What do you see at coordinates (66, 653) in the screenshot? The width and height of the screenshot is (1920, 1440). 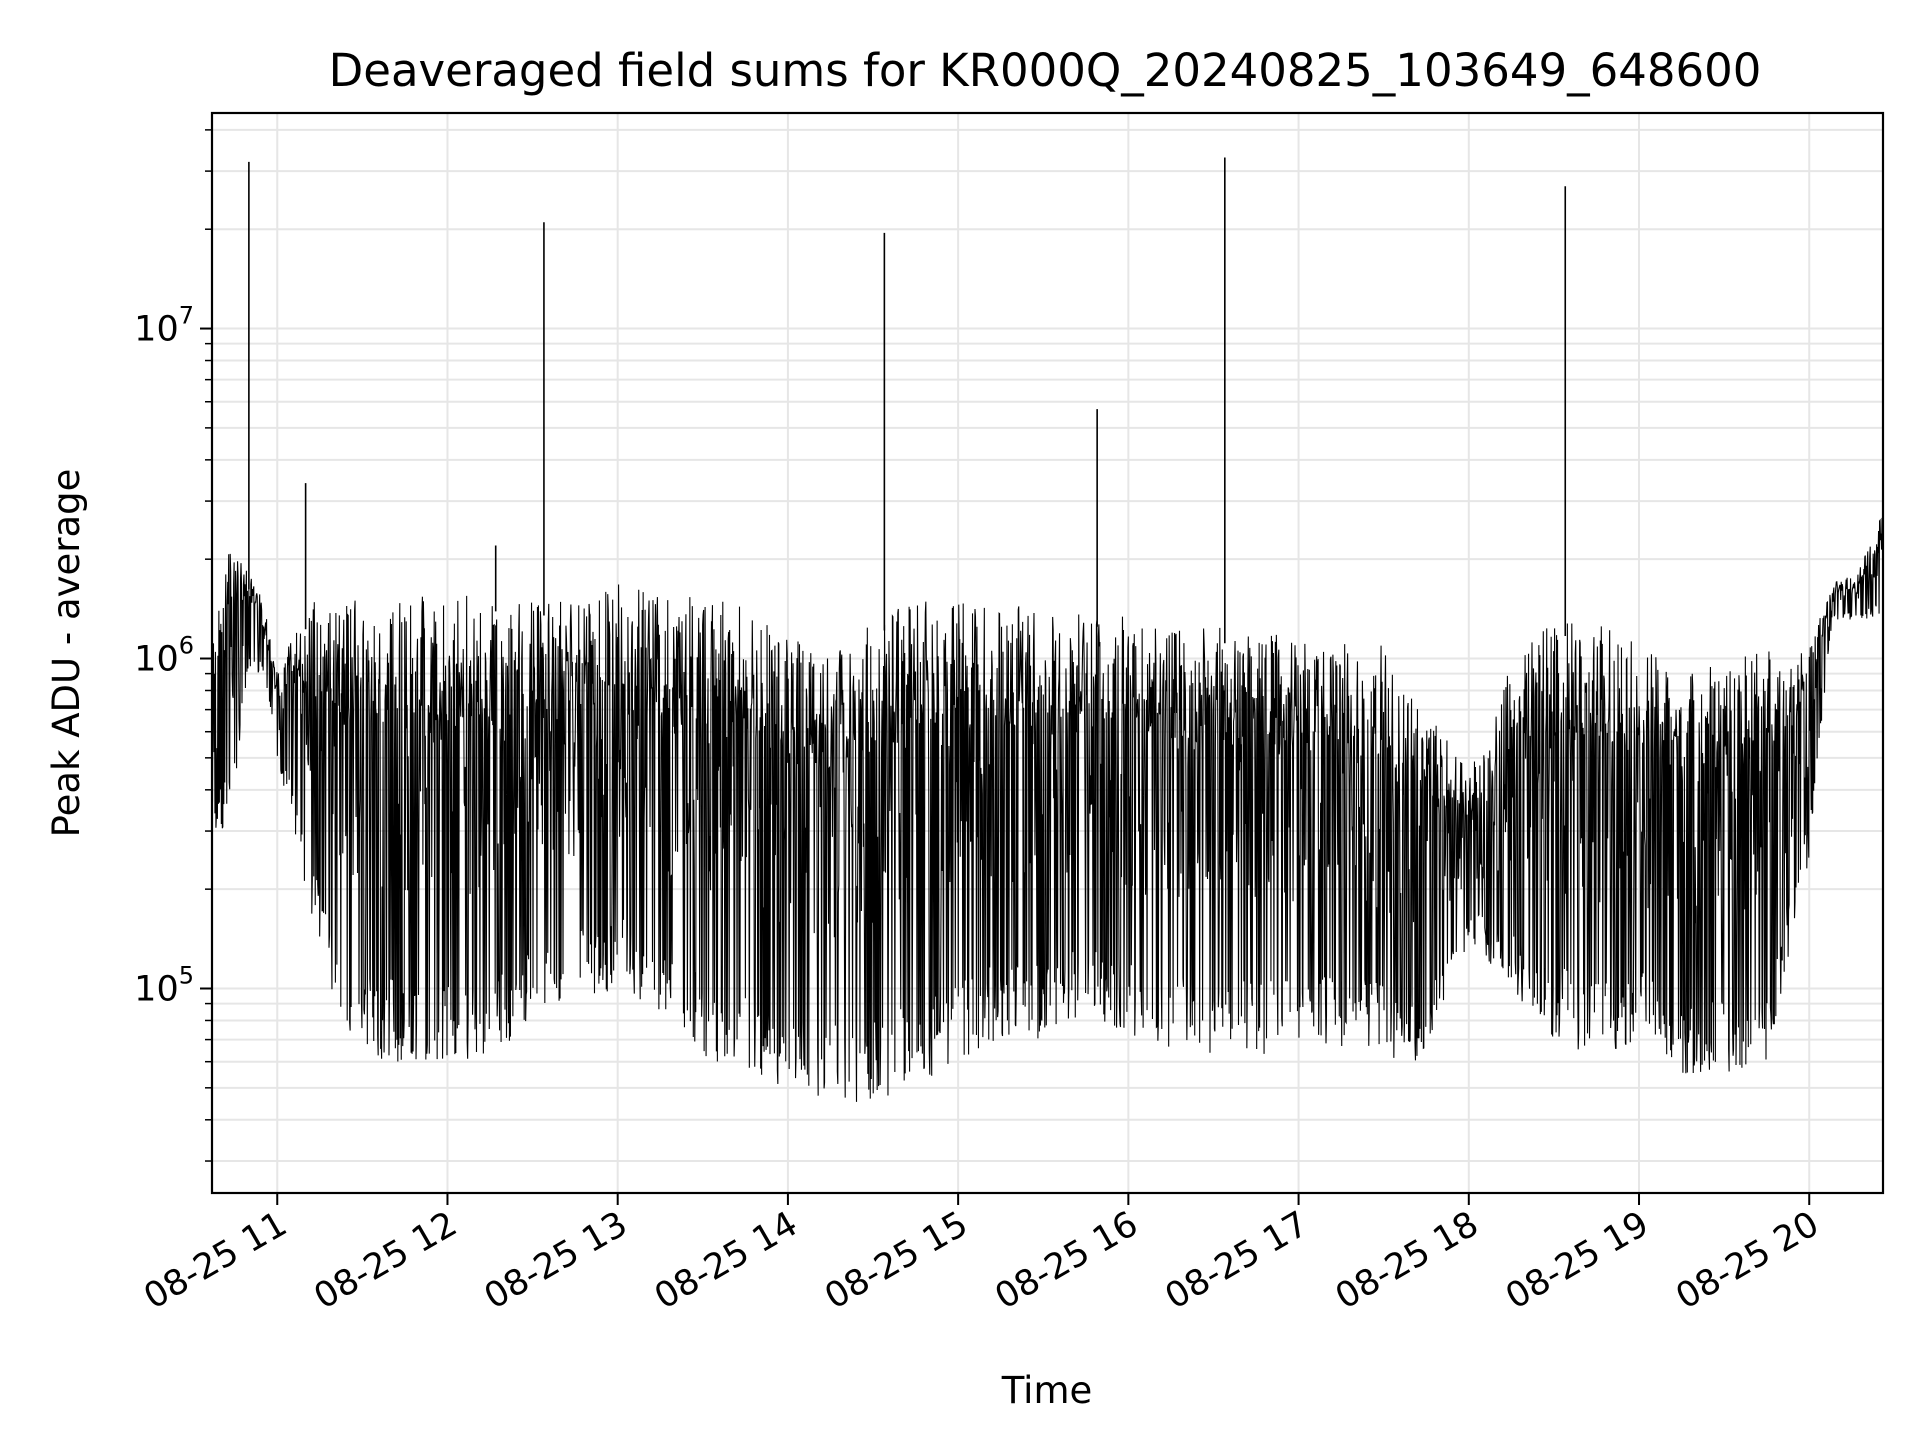 I see `y-axis-label: Peak ADU - average` at bounding box center [66, 653].